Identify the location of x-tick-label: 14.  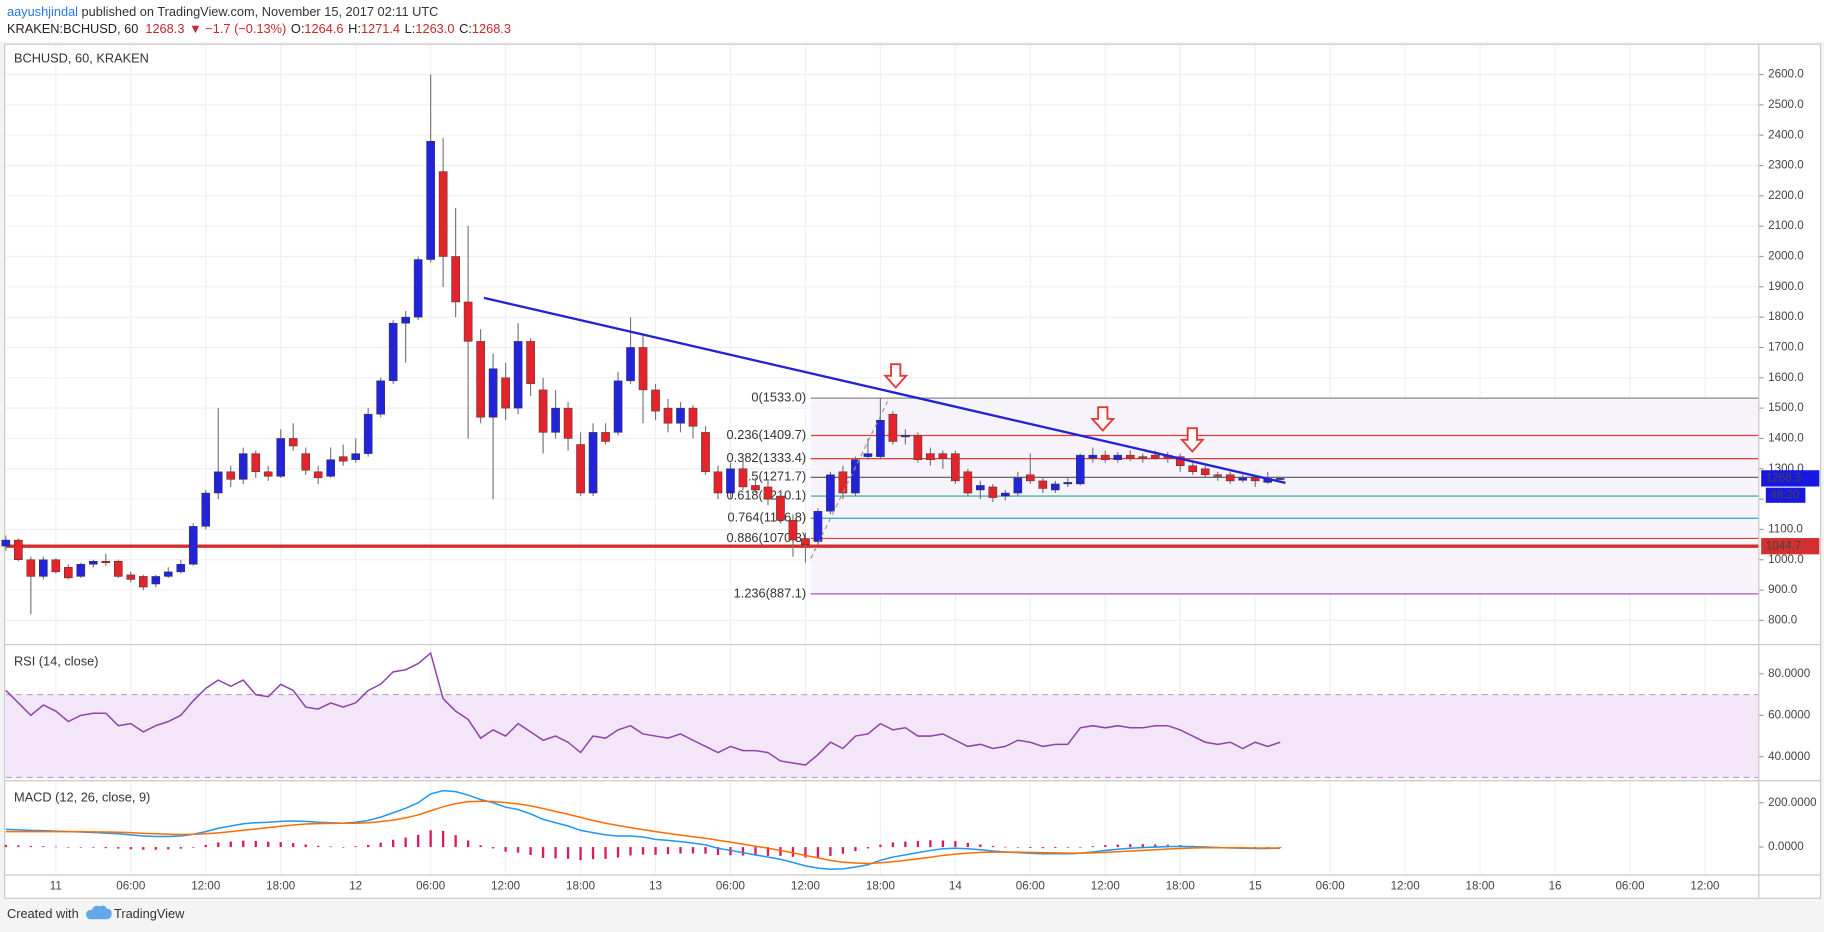
(955, 886).